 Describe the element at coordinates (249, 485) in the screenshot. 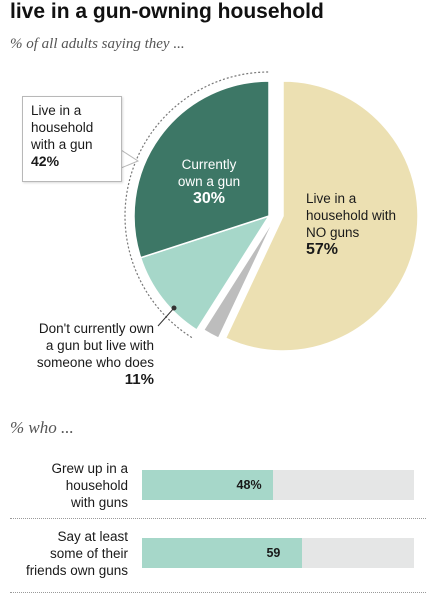

I see `bar-value-label: 48%` at that location.